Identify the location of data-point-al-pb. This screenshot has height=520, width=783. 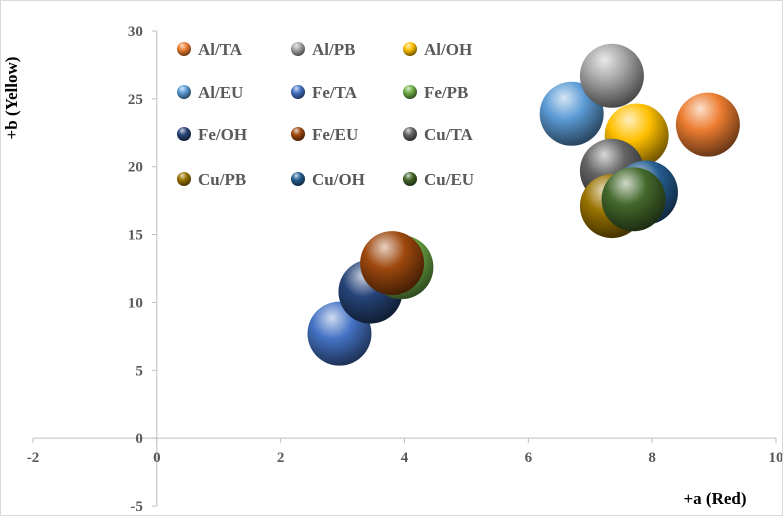
(611, 75).